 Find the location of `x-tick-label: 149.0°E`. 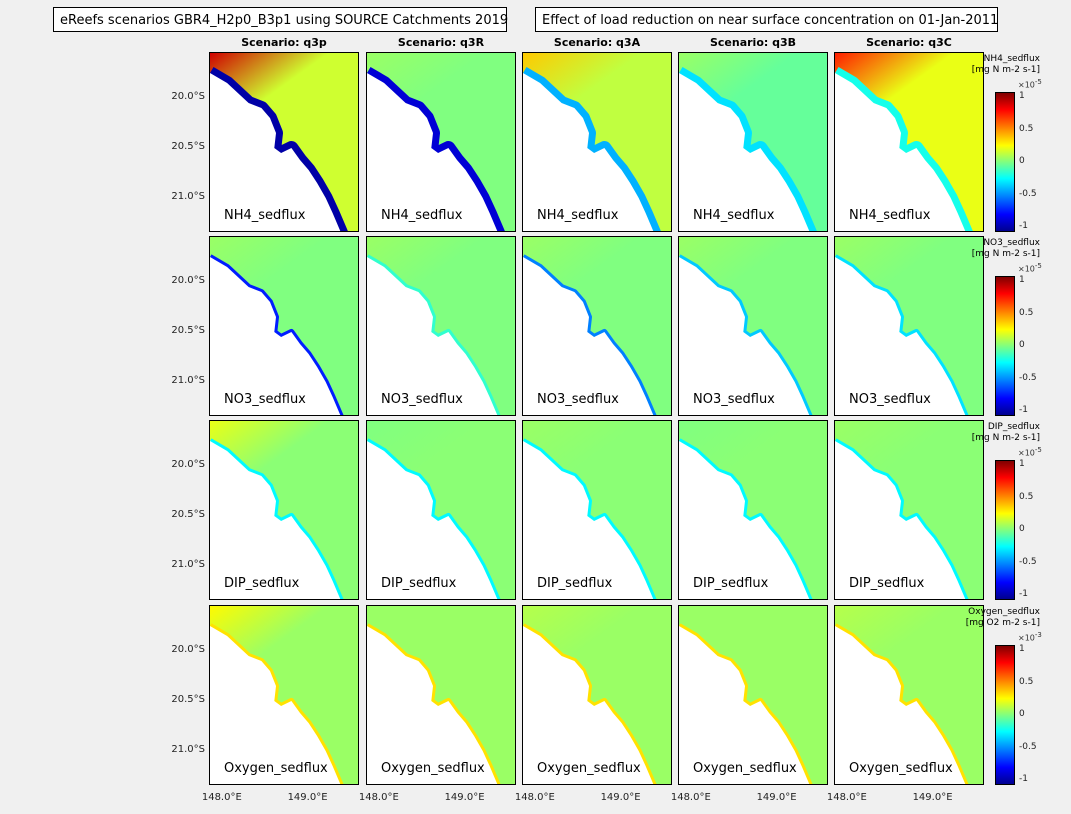

x-tick-label: 149.0°E is located at coordinates (776, 797).